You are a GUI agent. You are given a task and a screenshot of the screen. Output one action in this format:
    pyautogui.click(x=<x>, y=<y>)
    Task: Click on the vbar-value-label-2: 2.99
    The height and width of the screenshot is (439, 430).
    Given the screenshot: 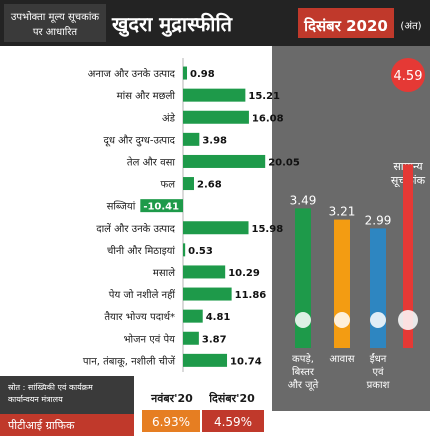 What is the action you would take?
    pyautogui.click(x=378, y=220)
    